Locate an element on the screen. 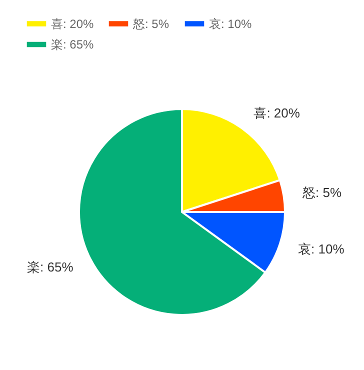 The width and height of the screenshot is (364, 370). slice-label: 哀: 10% is located at coordinates (321, 249).